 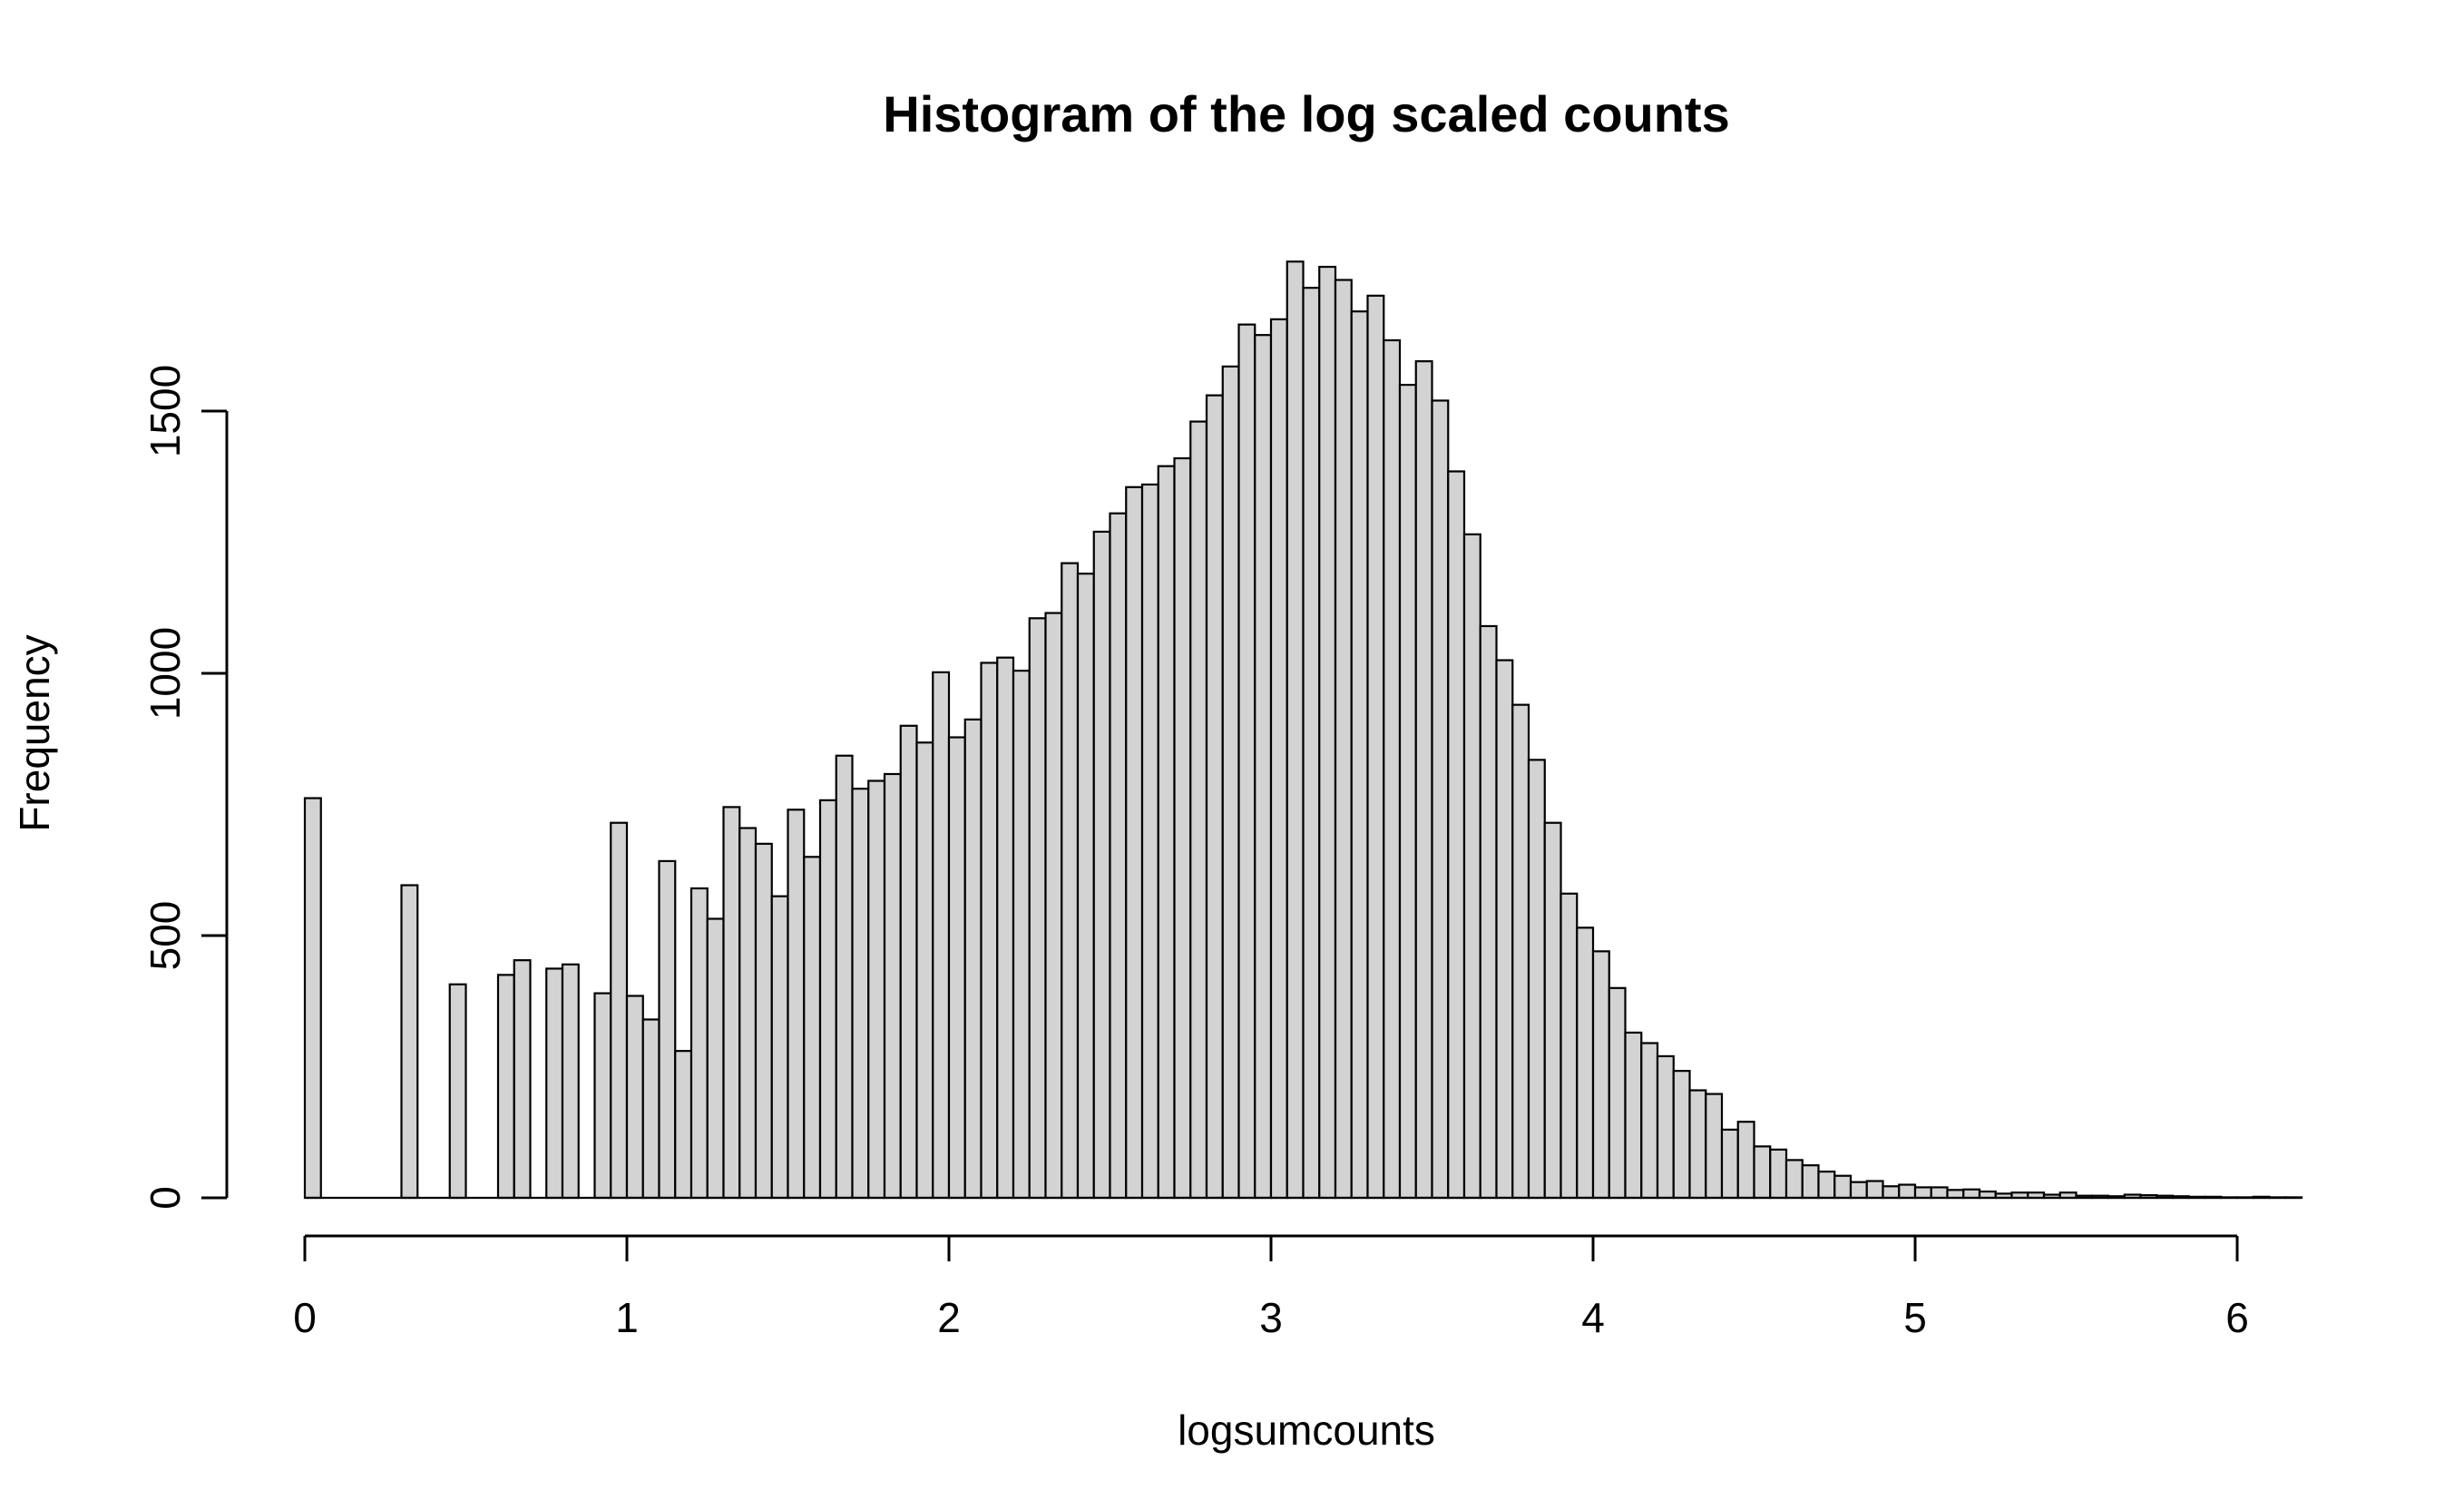 I want to click on x-tick-label: 6, so click(x=2237, y=1318).